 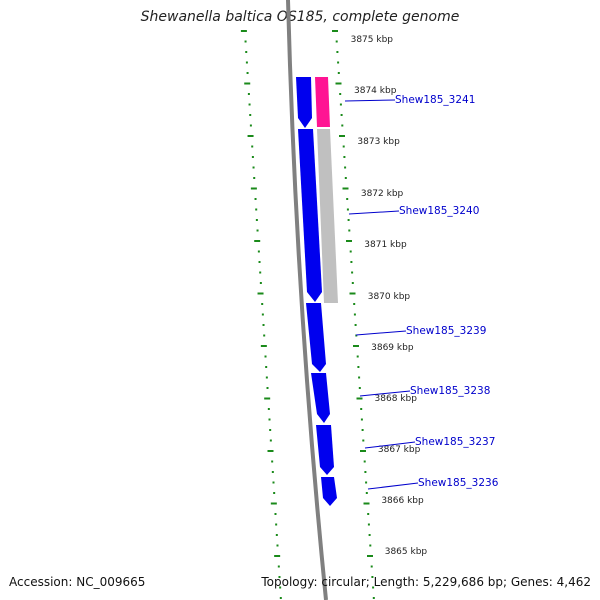 What do you see at coordinates (450, 391) in the screenshot?
I see `gene-label: Shew185_3238` at bounding box center [450, 391].